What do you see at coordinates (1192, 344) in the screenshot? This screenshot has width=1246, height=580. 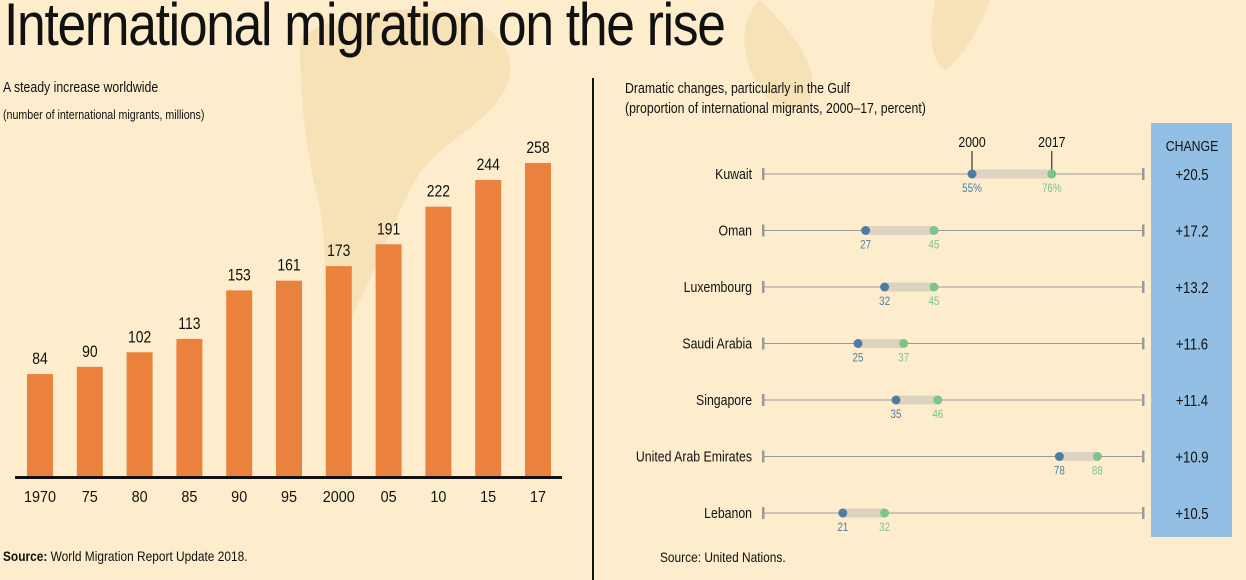 I see `change-value: +11.6` at bounding box center [1192, 344].